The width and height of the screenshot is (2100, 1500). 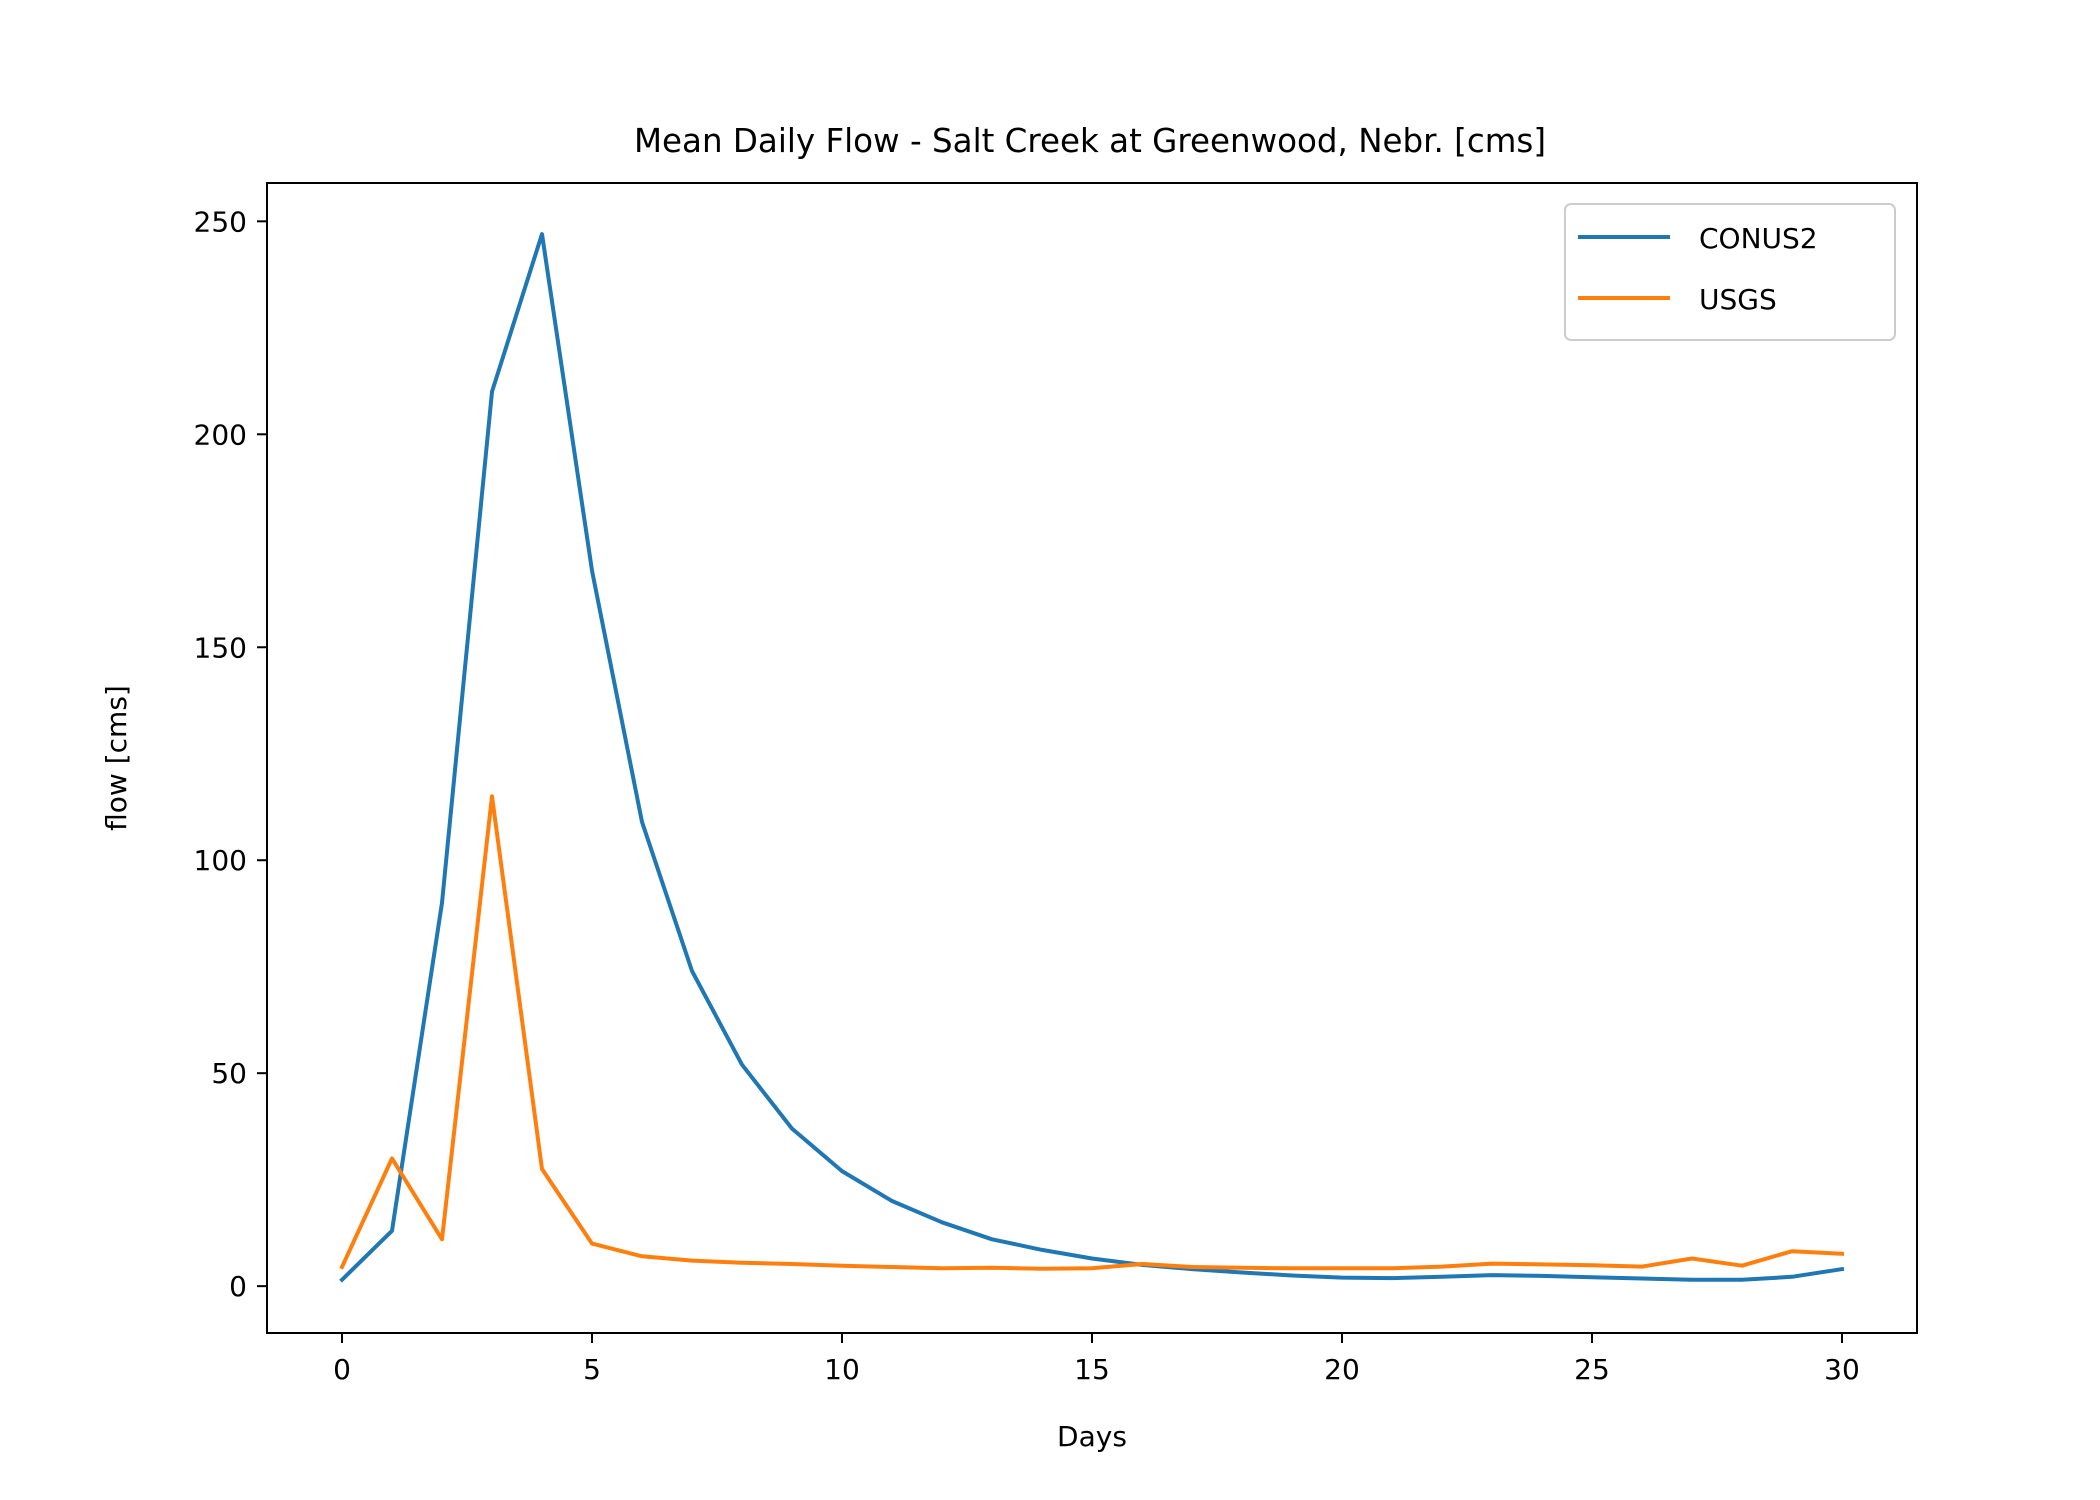 I want to click on y-axis-label: flow [cms], so click(x=116, y=758).